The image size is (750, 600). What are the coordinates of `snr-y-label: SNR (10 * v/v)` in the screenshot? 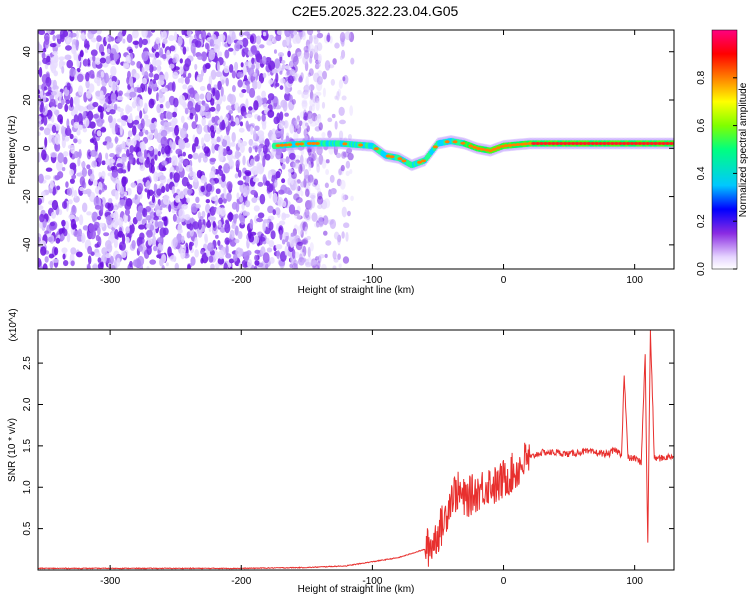 It's located at (12, 450).